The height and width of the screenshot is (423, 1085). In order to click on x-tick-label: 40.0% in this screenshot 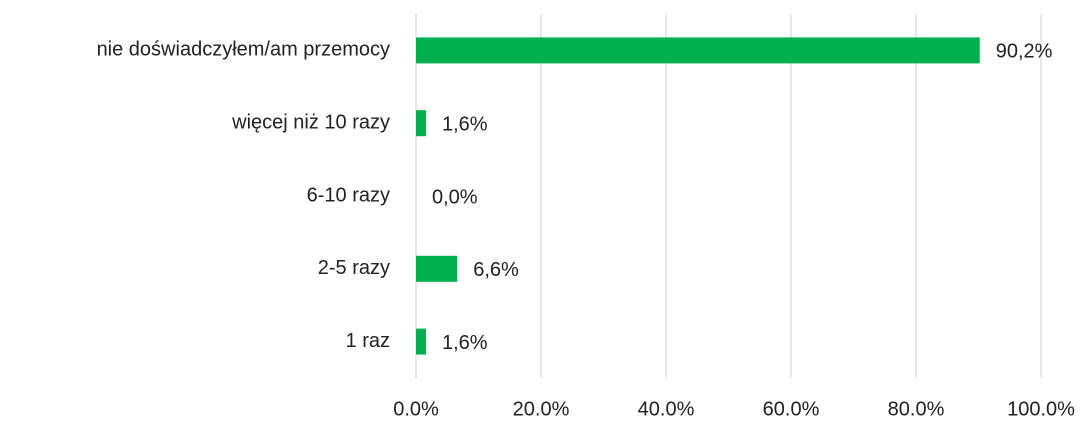, I will do `click(666, 409)`.